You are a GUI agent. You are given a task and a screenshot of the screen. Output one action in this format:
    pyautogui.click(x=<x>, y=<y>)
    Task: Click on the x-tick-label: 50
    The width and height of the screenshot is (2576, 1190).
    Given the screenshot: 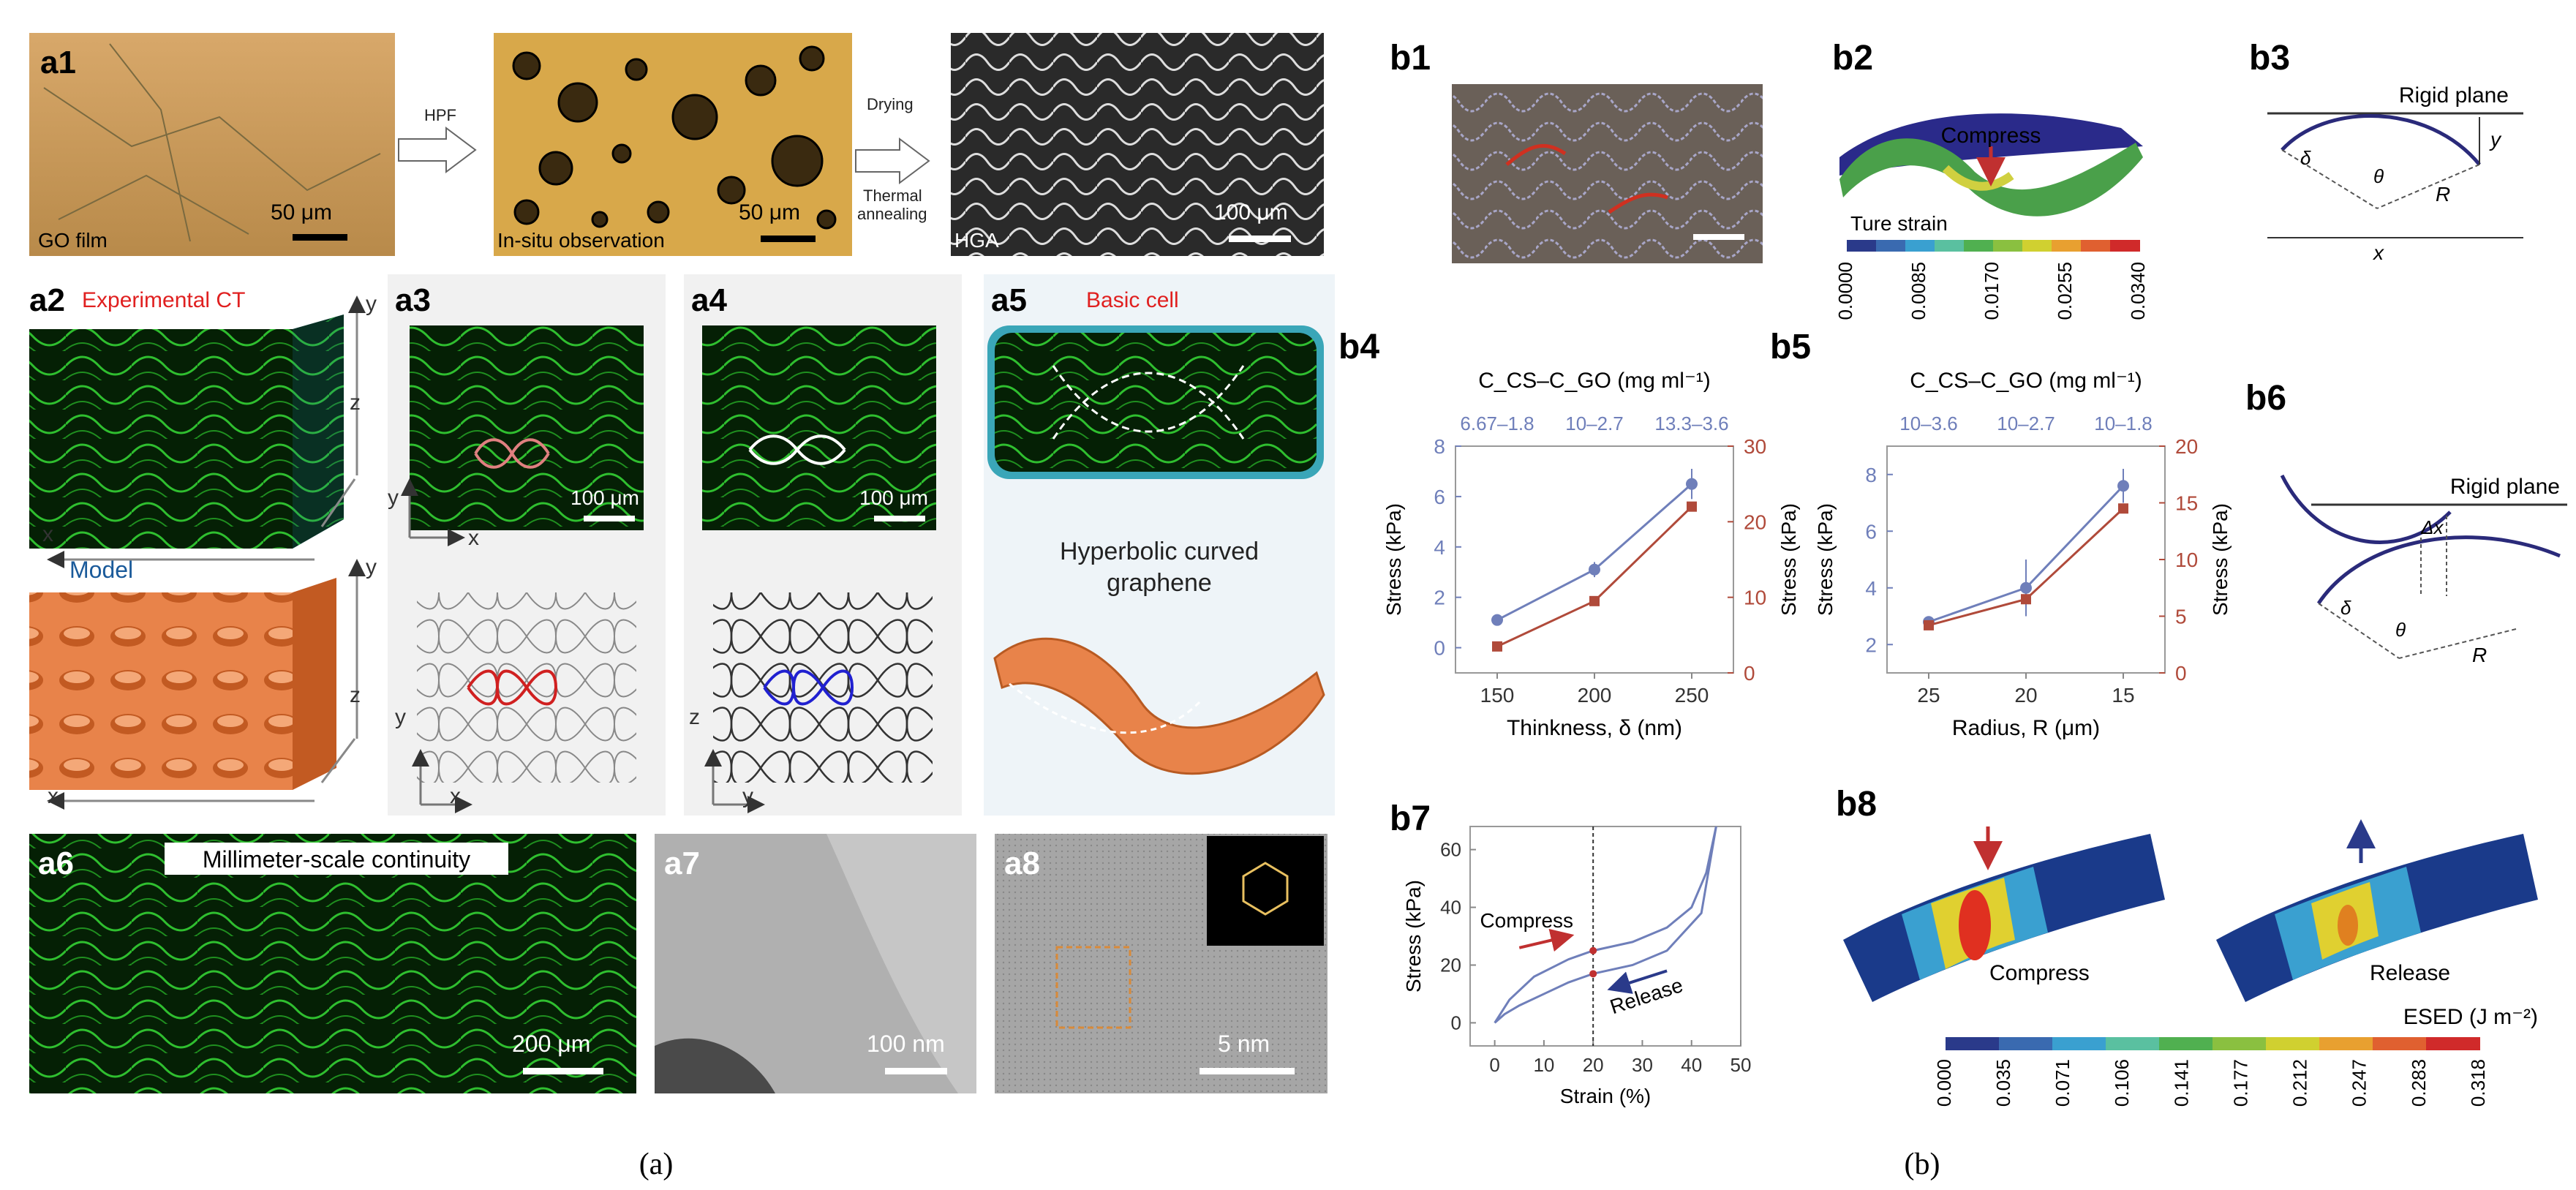 What is the action you would take?
    pyautogui.click(x=1741, y=1065)
    